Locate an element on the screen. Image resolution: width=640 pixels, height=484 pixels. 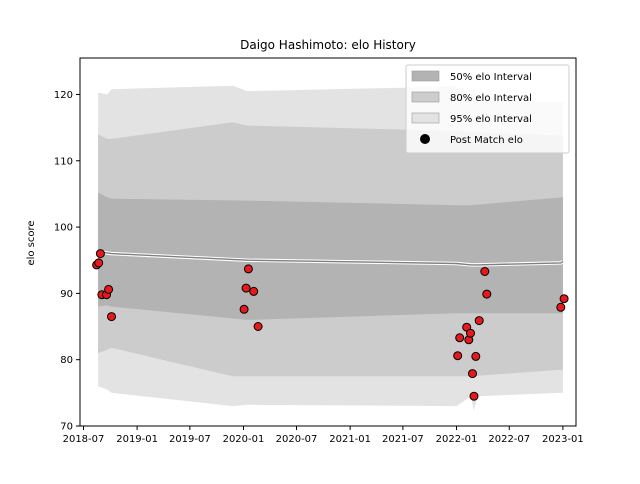
legend-label: 95% elo Interval is located at coordinates (491, 119).